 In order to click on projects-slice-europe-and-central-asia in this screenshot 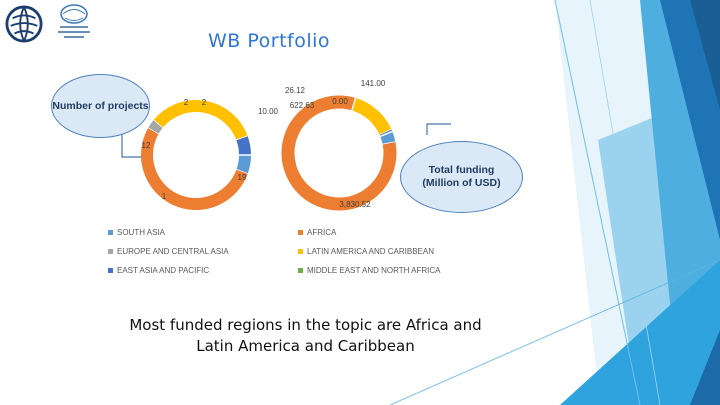, I will do `click(156, 126)`.